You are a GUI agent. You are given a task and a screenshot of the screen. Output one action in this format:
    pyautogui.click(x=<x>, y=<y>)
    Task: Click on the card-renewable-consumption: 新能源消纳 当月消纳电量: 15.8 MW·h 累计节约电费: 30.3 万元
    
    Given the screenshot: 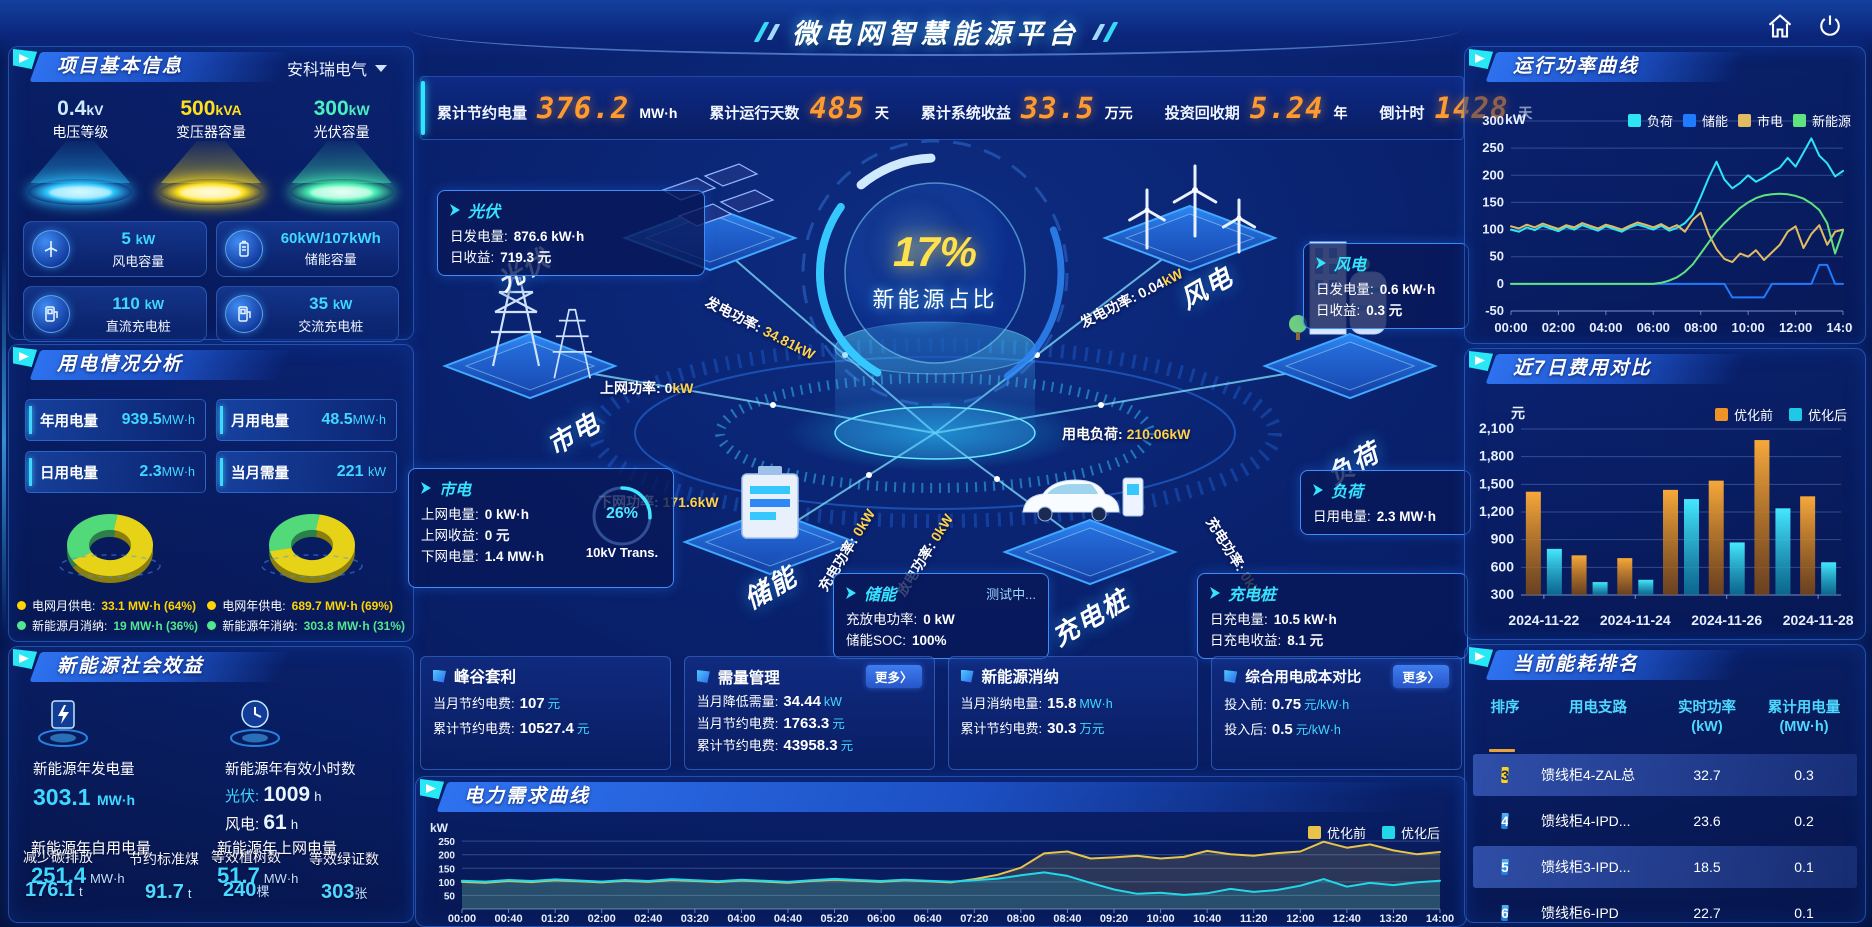 What is the action you would take?
    pyautogui.click(x=1073, y=713)
    